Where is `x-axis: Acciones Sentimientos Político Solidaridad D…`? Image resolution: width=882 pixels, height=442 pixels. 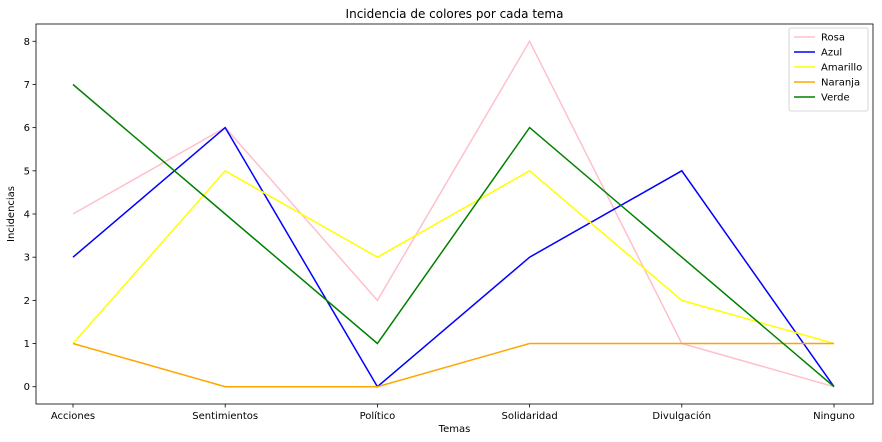 x-axis: Acciones Sentimientos Político Solidaridad D… is located at coordinates (453, 413).